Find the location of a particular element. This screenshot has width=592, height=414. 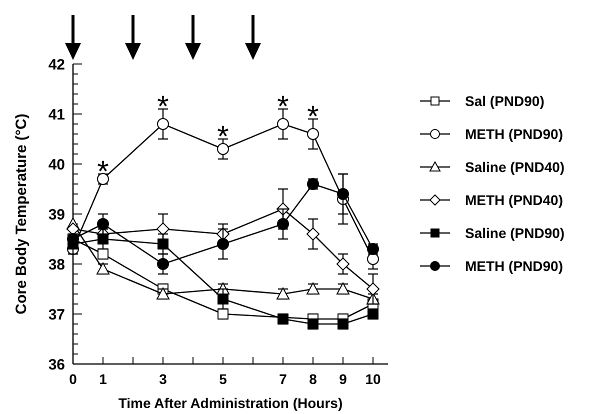

legend-label: Saline (PND40) is located at coordinates (515, 166).